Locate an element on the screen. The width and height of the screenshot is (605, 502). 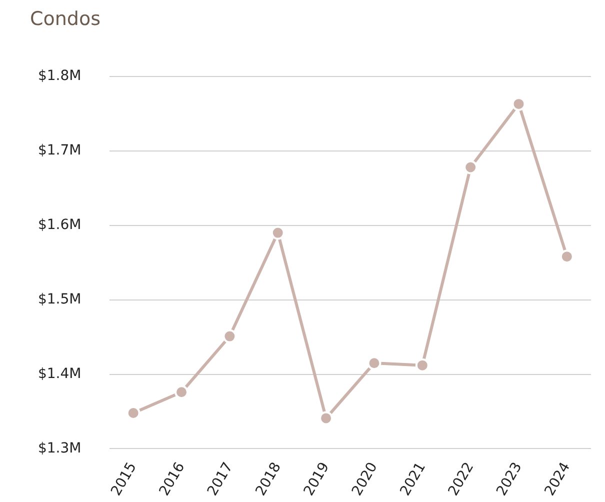
y-tick-label: $1.8M is located at coordinates (60, 76).